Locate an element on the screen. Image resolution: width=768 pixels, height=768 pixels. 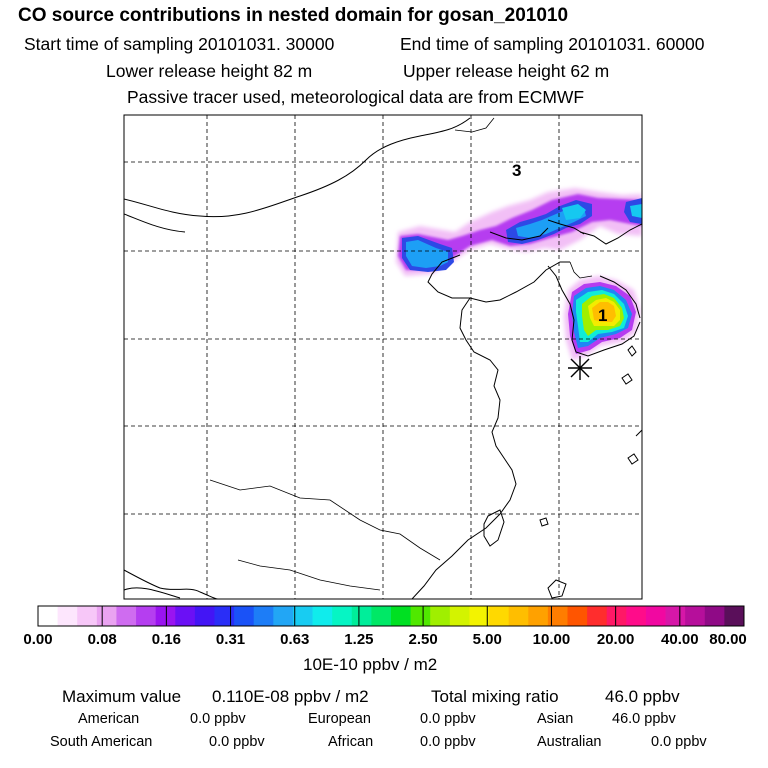
region-value-american: 0.0 ppbv is located at coordinates (218, 719).